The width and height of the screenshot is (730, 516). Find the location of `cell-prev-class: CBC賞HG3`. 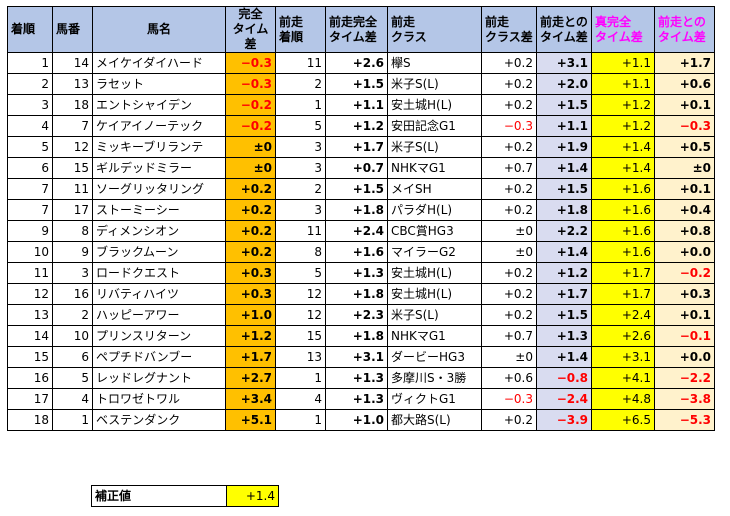

cell-prev-class: CBC賞HG3 is located at coordinates (434, 231).